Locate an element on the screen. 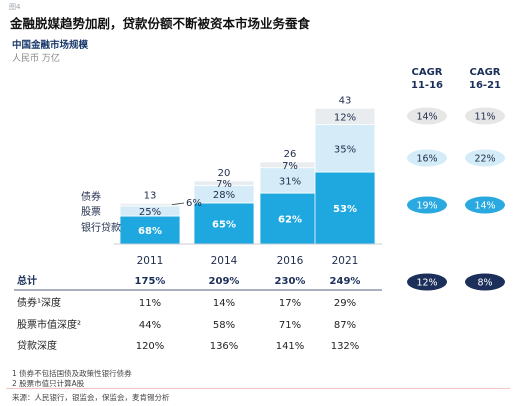 The image size is (516, 406). cagr-header-1: CAGR is located at coordinates (485, 72).